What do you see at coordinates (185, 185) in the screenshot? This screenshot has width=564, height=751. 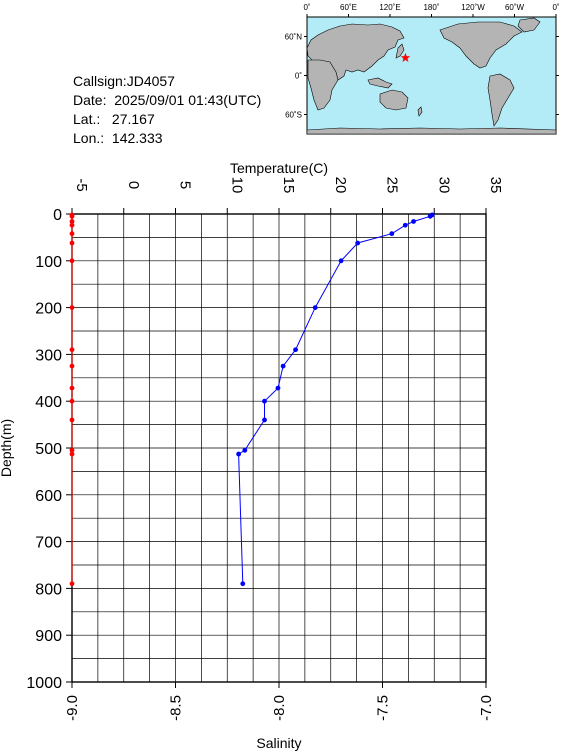 I see `temperature-tick-label: 5` at bounding box center [185, 185].